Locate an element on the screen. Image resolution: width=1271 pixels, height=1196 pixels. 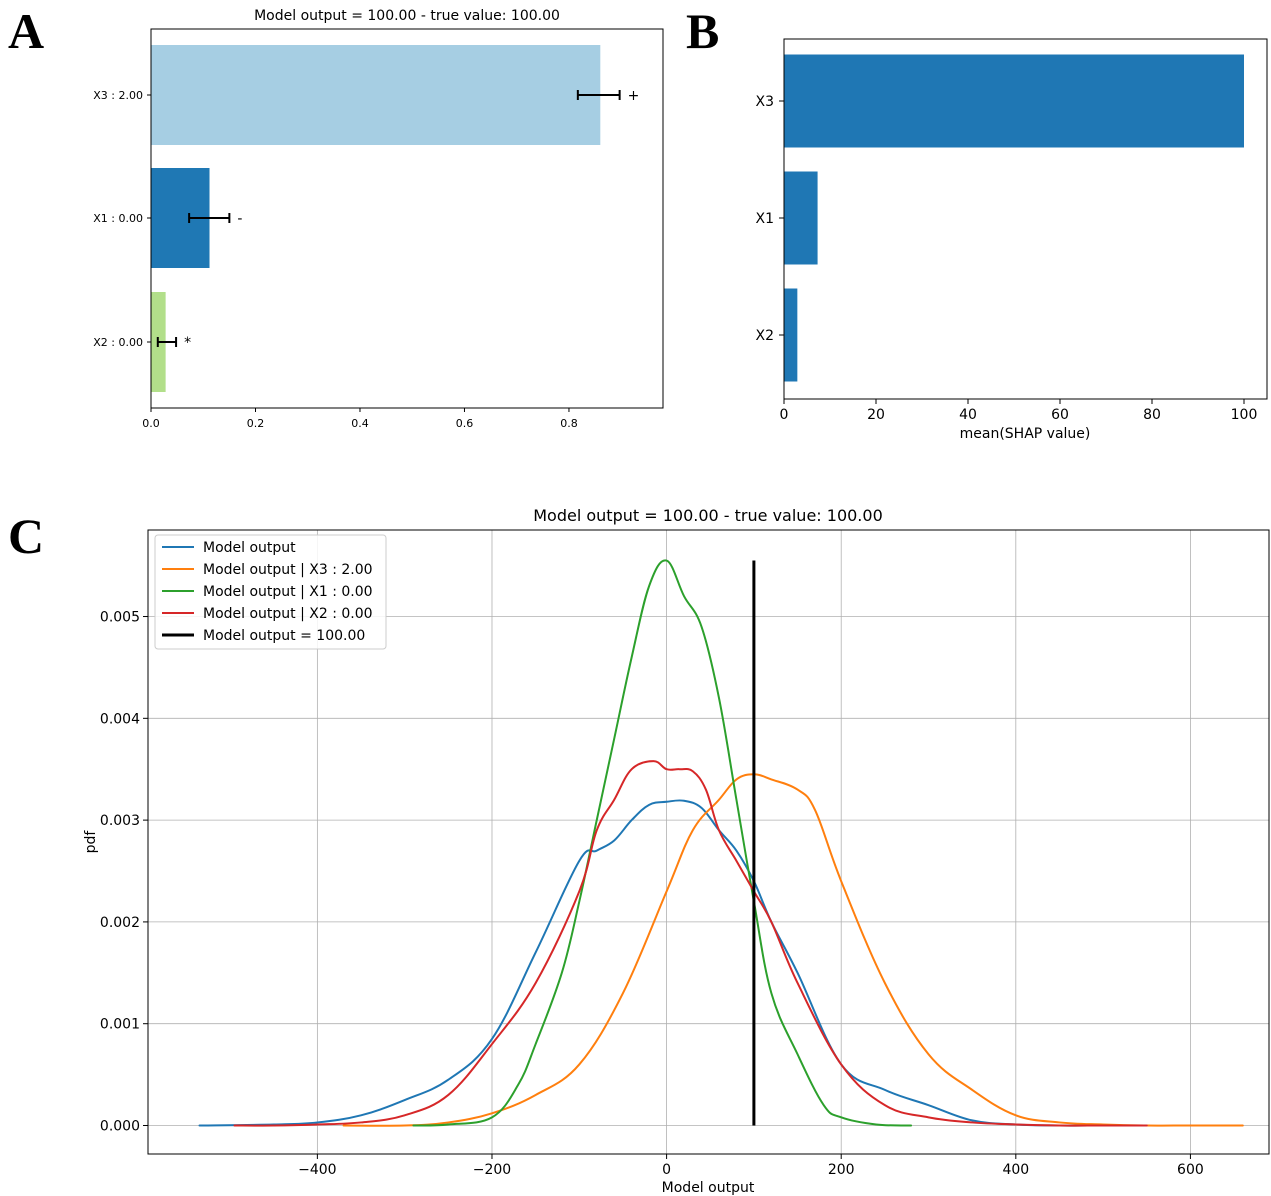
panel-a-xtick-label: 0.0 is located at coordinates (151, 423).